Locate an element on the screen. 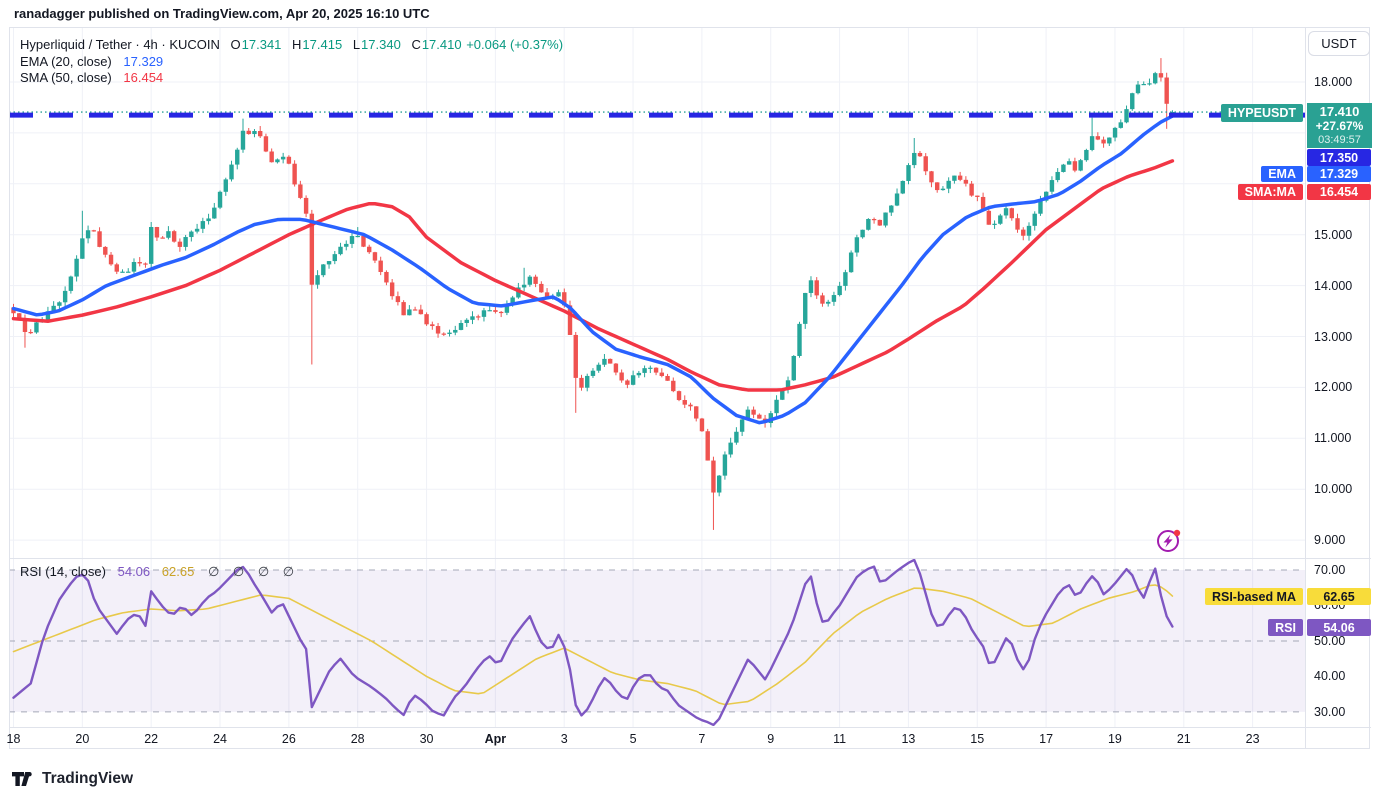  bar-countdown: 03:49:57 is located at coordinates (1339, 139).